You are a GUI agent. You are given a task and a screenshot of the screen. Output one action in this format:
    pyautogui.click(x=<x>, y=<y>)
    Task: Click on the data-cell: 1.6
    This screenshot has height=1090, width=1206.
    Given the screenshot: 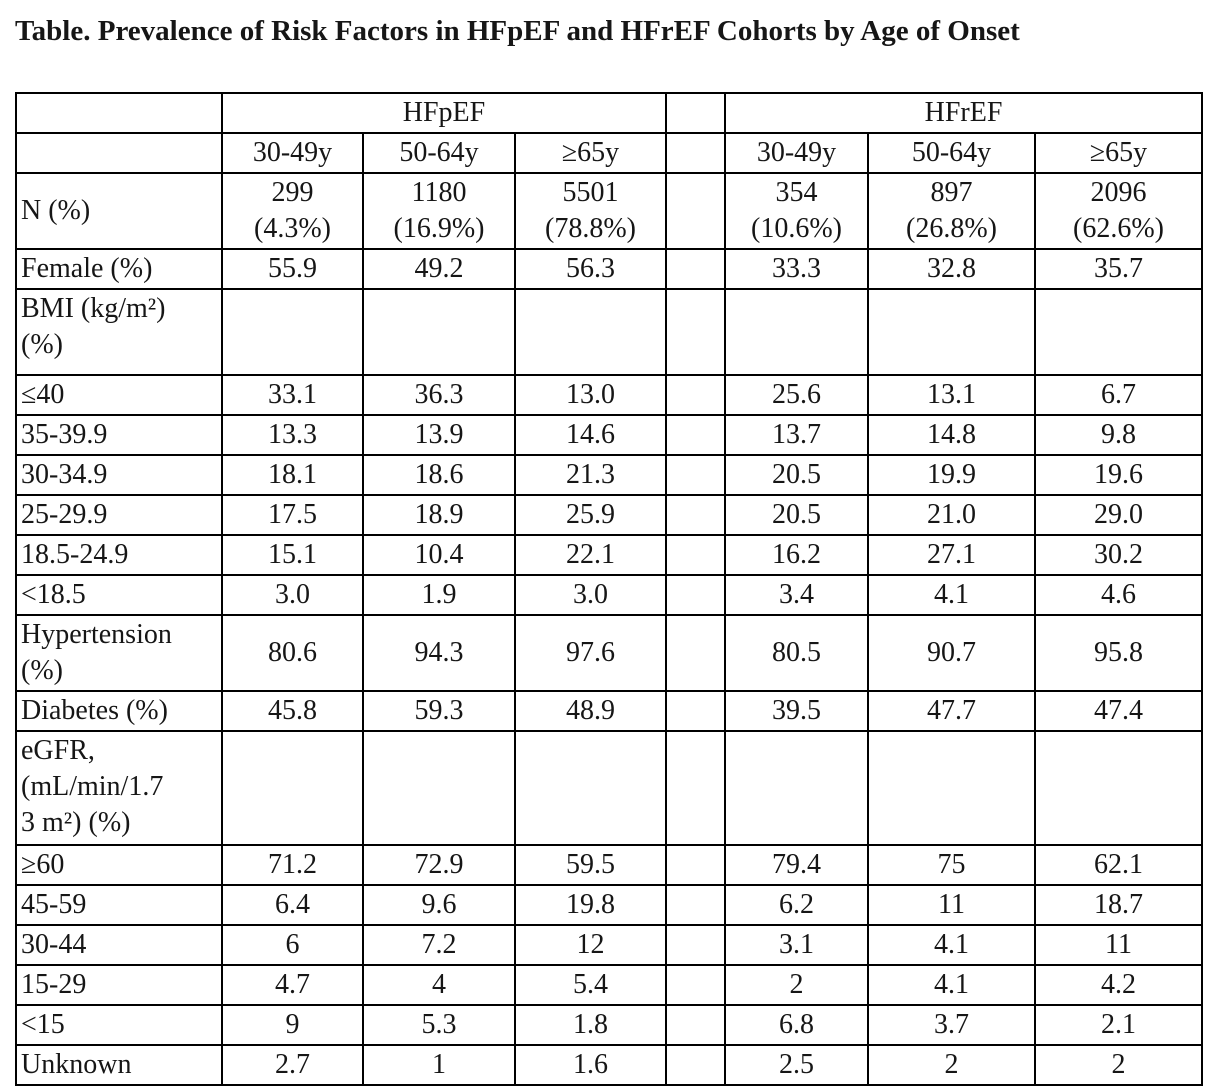 What is the action you would take?
    pyautogui.click(x=590, y=1065)
    